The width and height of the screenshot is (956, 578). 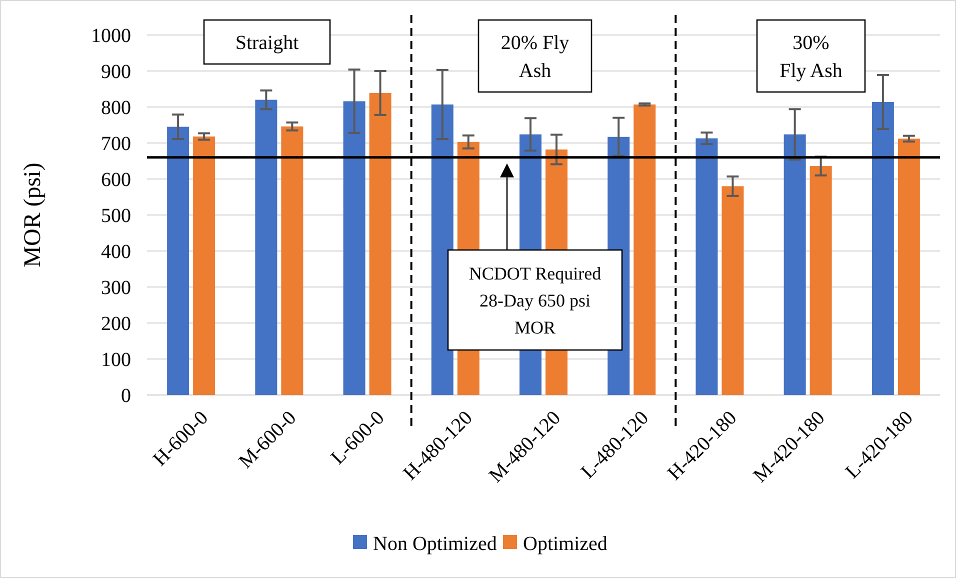 What do you see at coordinates (535, 301) in the screenshot?
I see `annotation: NCDOT Required 28-Day 650 psi MOR` at bounding box center [535, 301].